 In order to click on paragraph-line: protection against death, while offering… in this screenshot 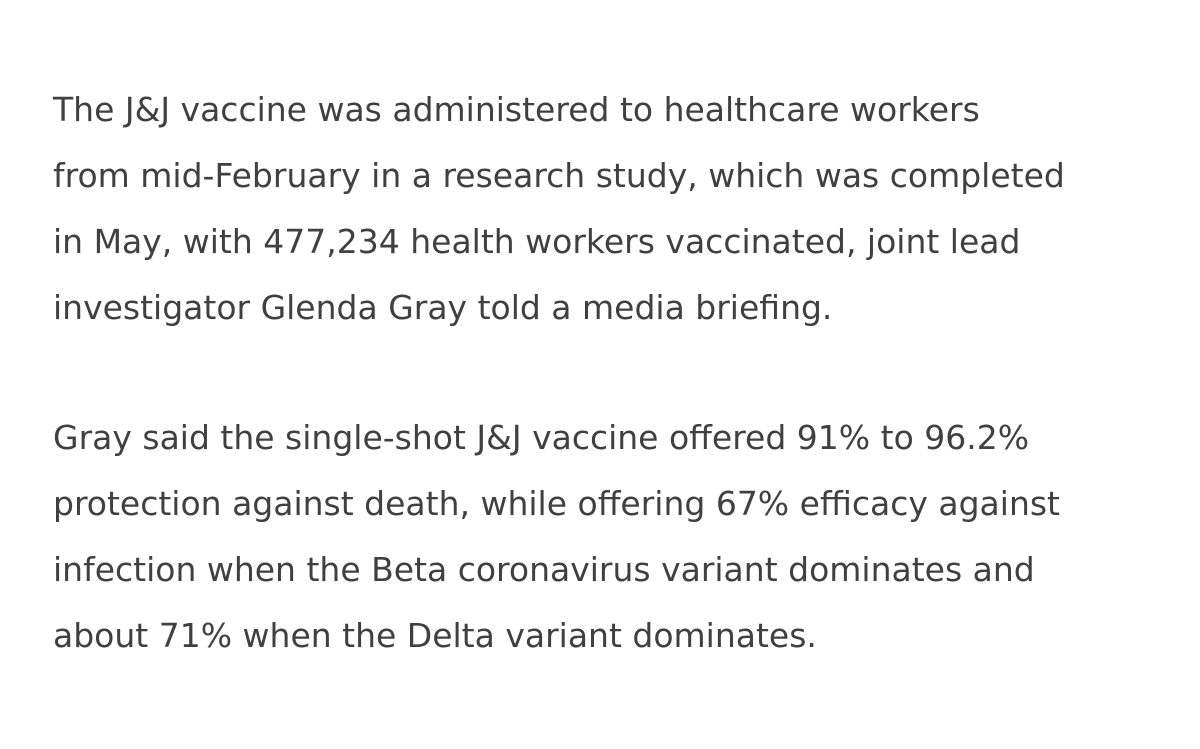, I will do `click(556, 503)`.